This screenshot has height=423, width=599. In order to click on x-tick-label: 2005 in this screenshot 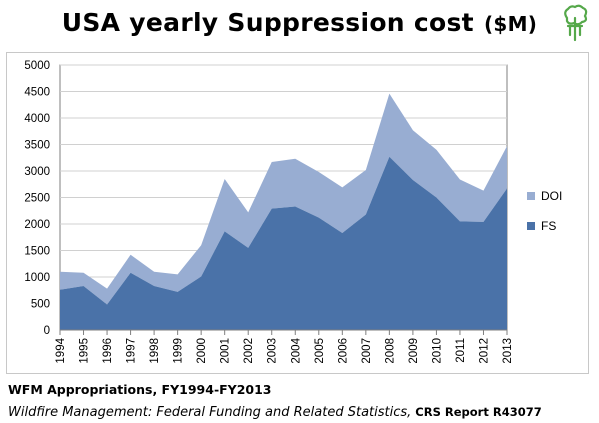, I will do `click(320, 351)`.